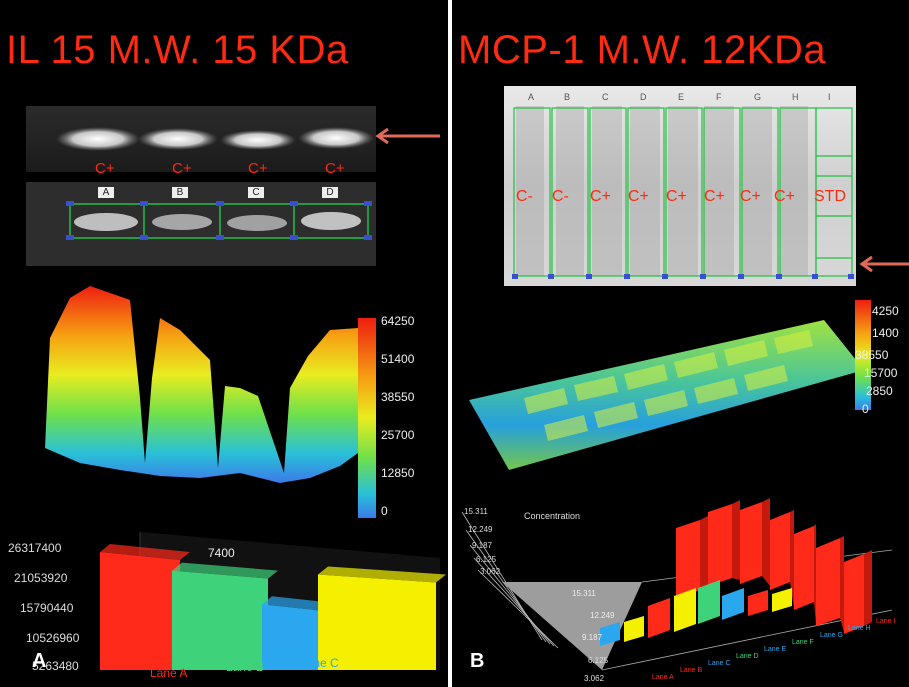 The height and width of the screenshot is (687, 909). What do you see at coordinates (872, 355) in the screenshot?
I see `colorbar-b-tick-2: 38550` at bounding box center [872, 355].